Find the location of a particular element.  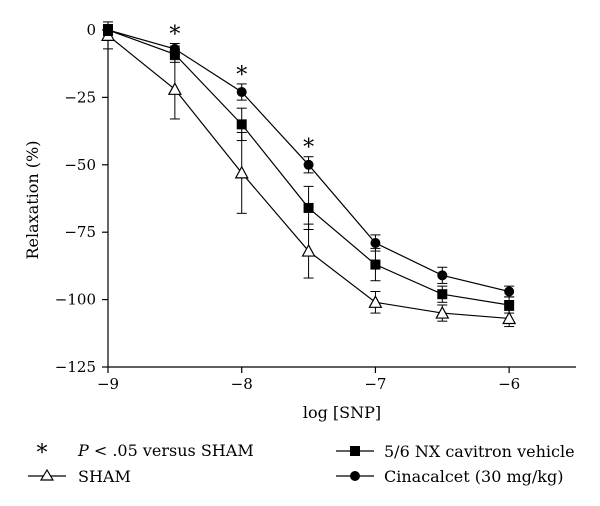

legend-significance-label: P < .05 versus SHAM is located at coordinates (165, 450).